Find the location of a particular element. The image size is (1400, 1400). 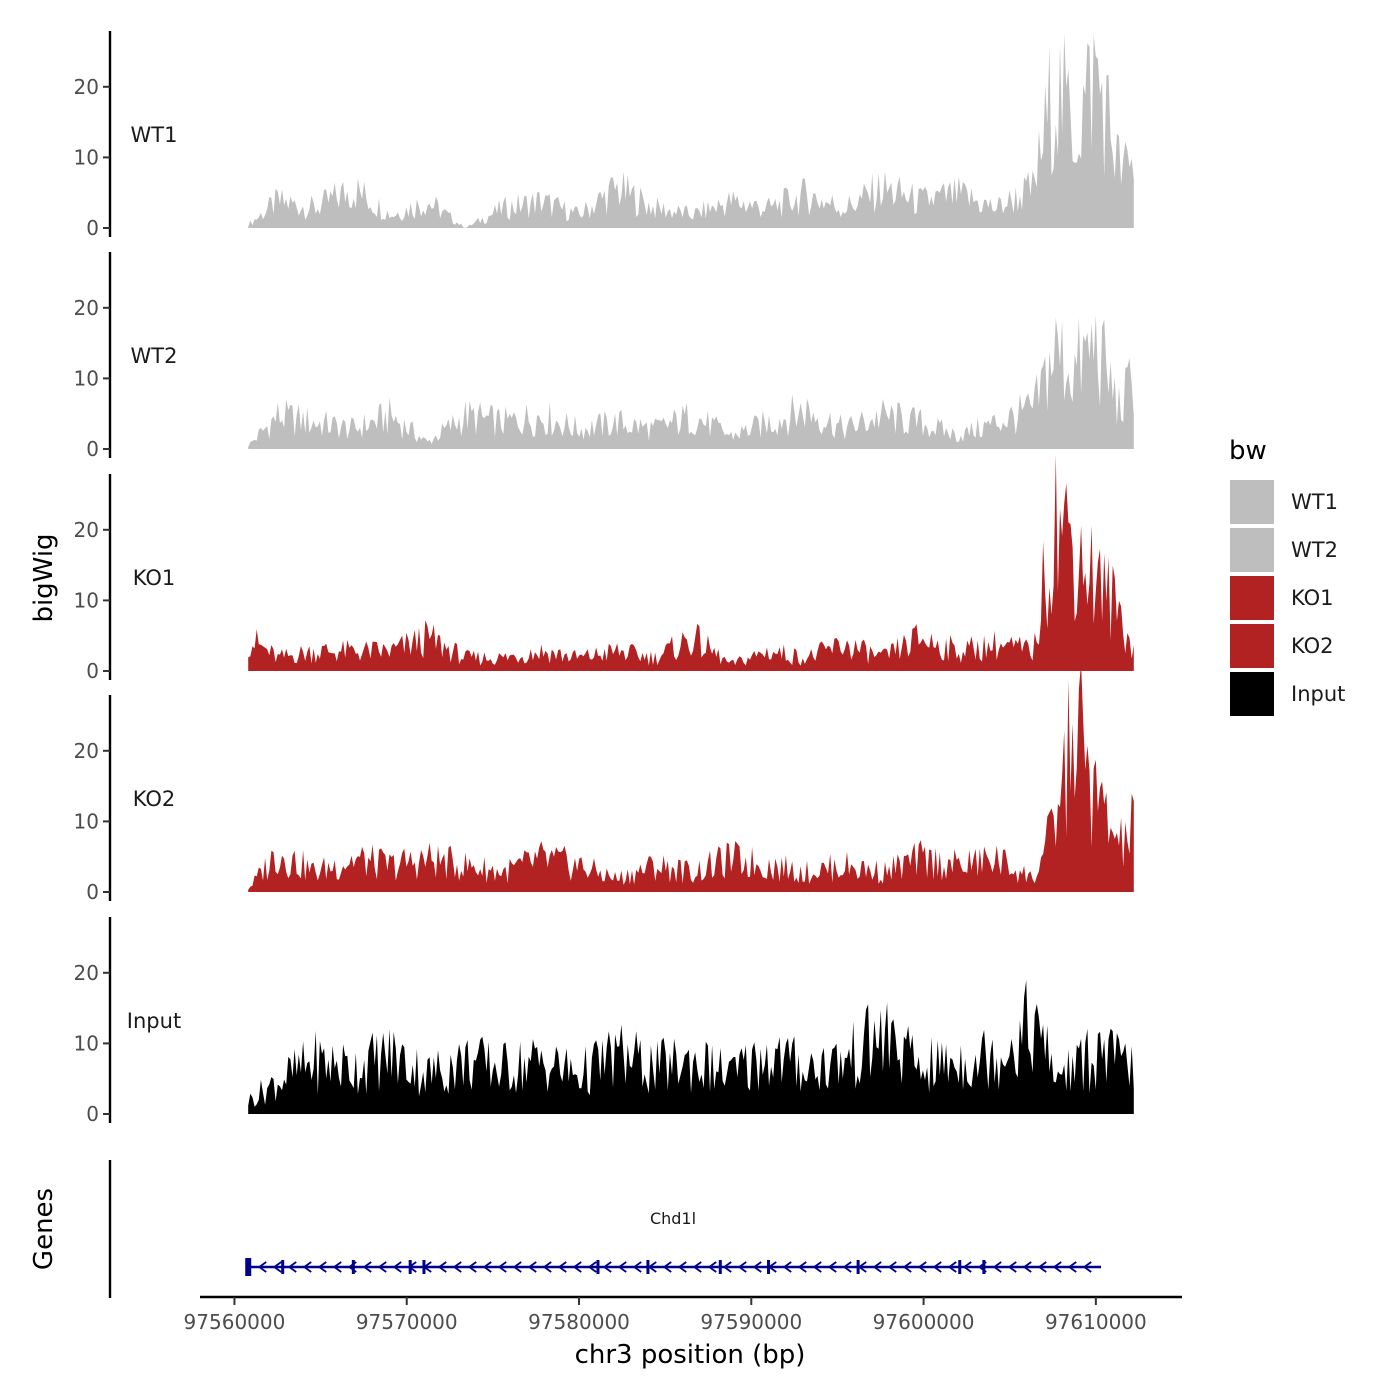

legend-label: KO2 is located at coordinates (1312, 646).